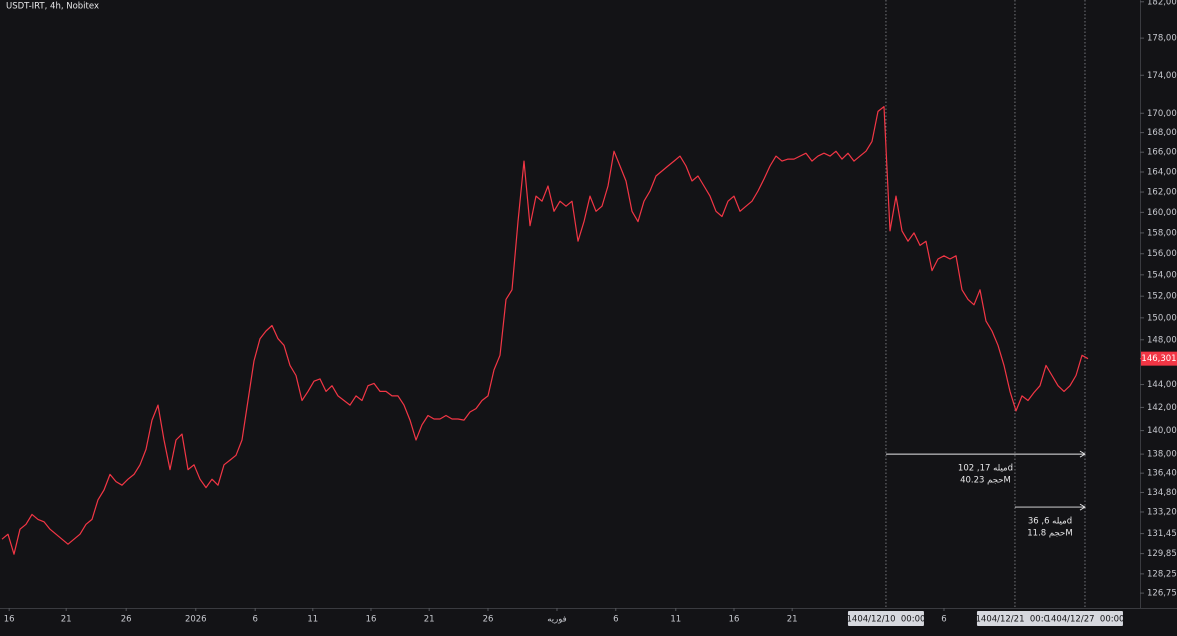 Image resolution: width=1177 pixels, height=636 pixels. Describe the element at coordinates (1162, 594) in the screenshot. I see `y-tick-label: 126,750` at that location.